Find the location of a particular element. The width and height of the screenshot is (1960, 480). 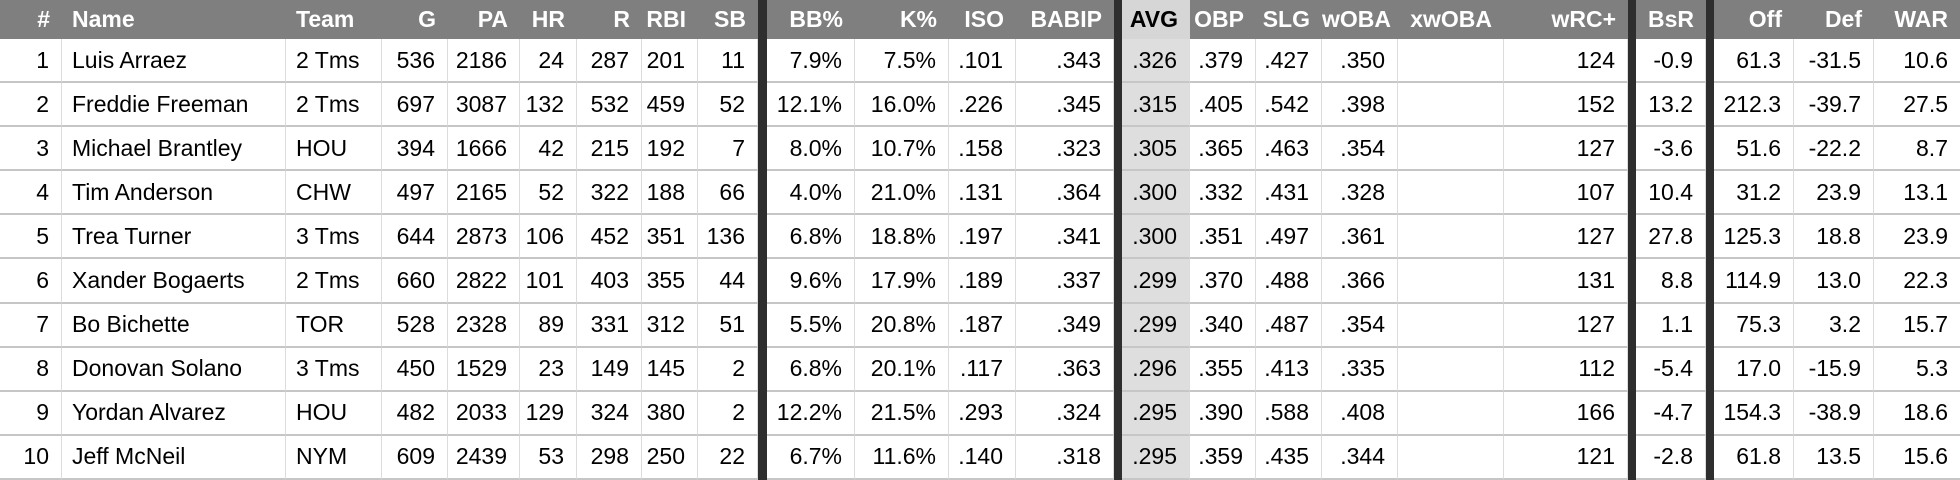

cell-woba: .408 is located at coordinates (1360, 413).